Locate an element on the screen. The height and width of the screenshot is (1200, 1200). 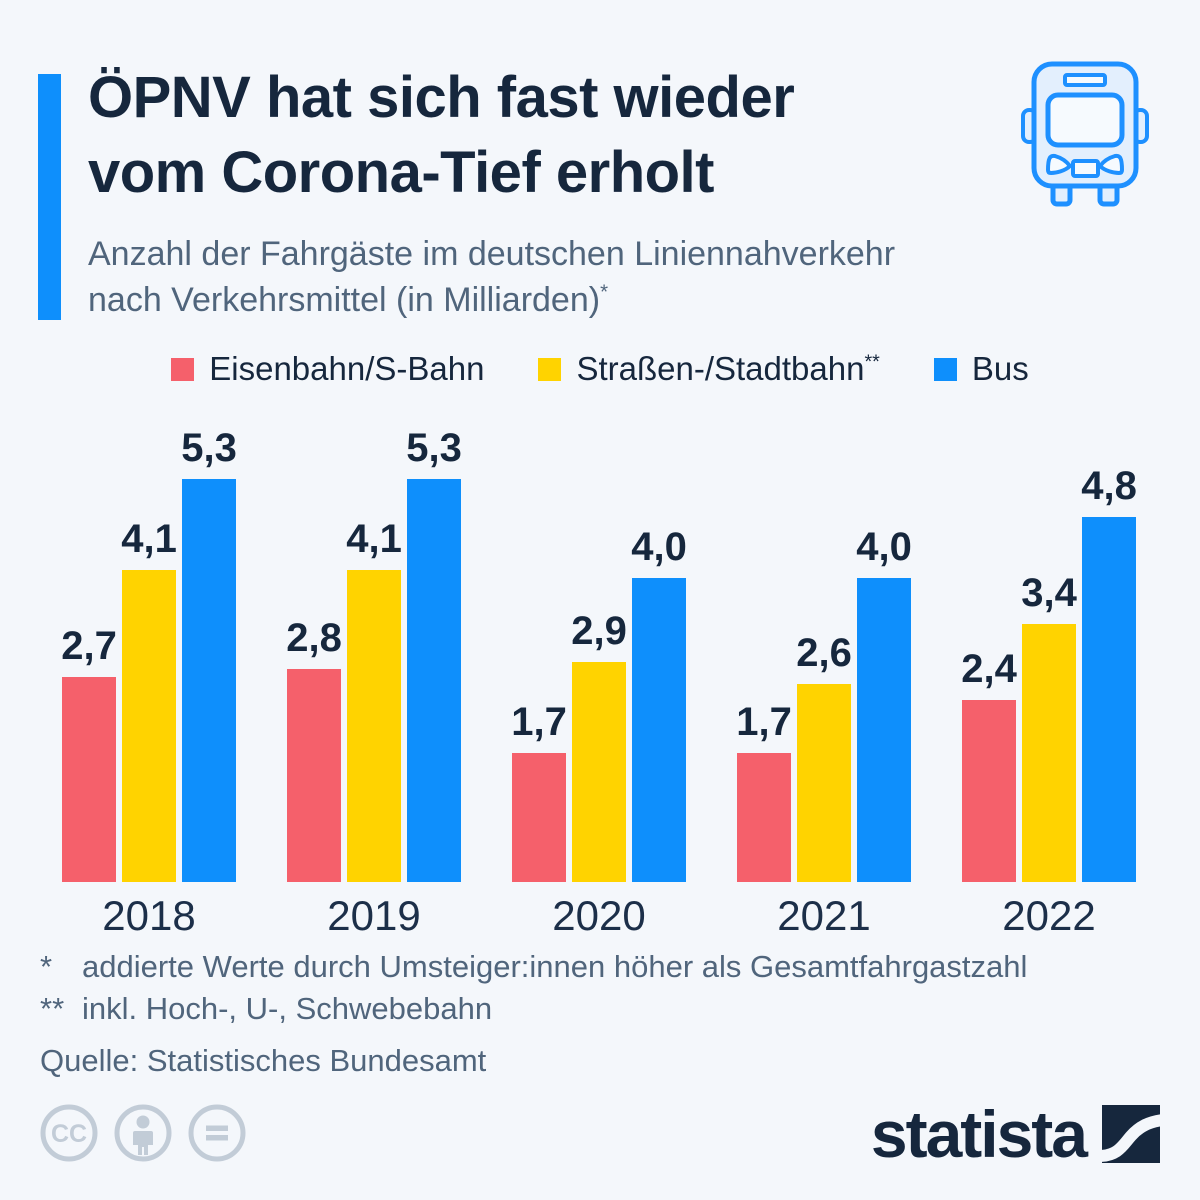
bar-eisenbahn-2020 is located at coordinates (539, 817).